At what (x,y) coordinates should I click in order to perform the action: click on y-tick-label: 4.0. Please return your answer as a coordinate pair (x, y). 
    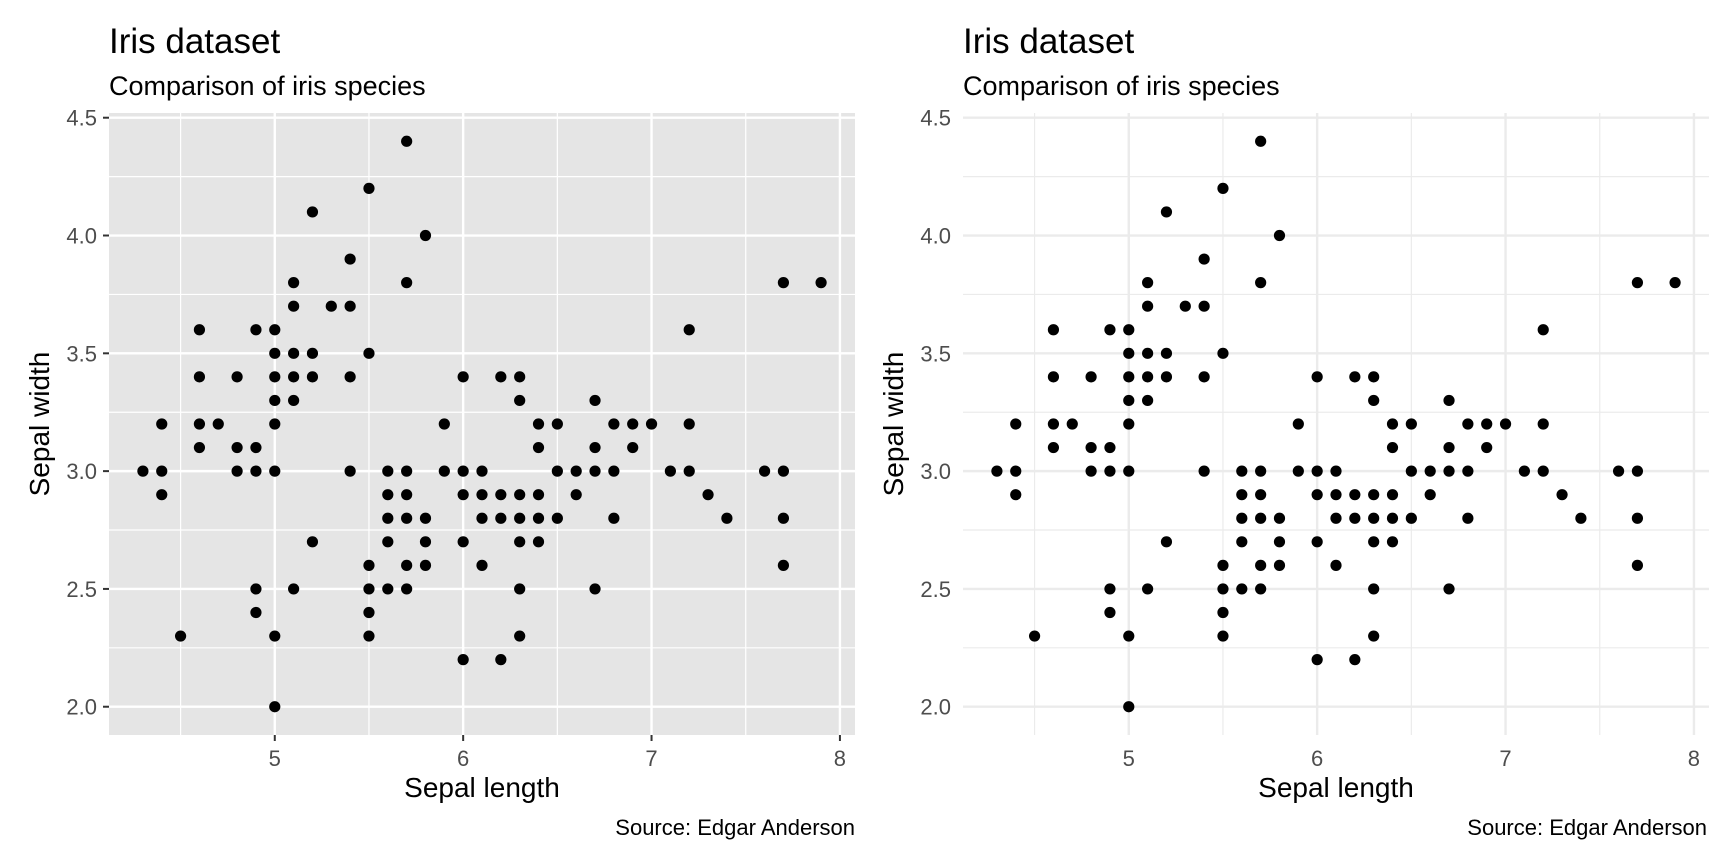
    Looking at the image, I should click on (935, 236).